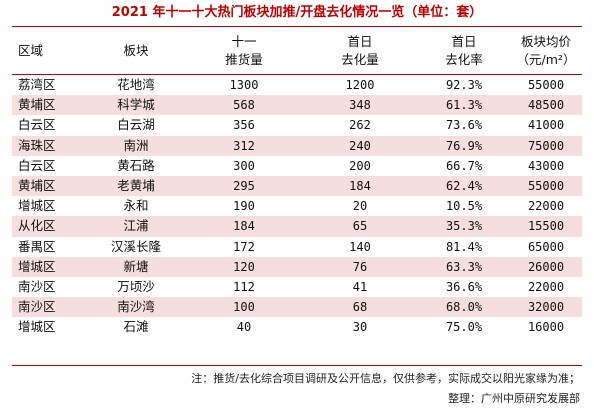  What do you see at coordinates (546, 226) in the screenshot?
I see `cell-price: 15500` at bounding box center [546, 226].